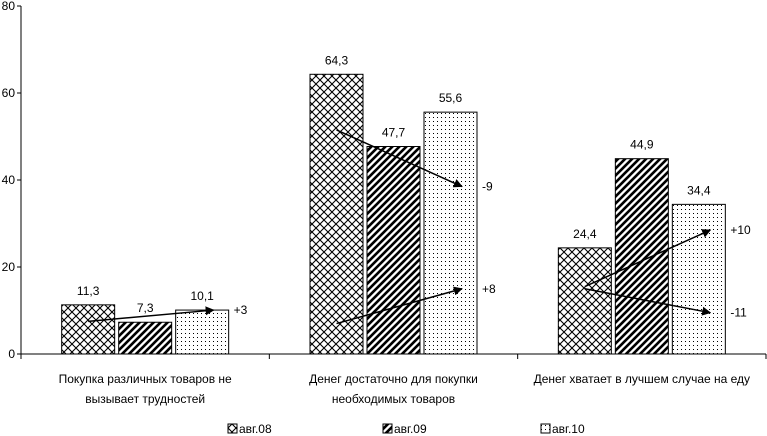 Image resolution: width=767 pixels, height=436 pixels. What do you see at coordinates (88, 291) in the screenshot?
I see `data-label: 11,3` at bounding box center [88, 291].